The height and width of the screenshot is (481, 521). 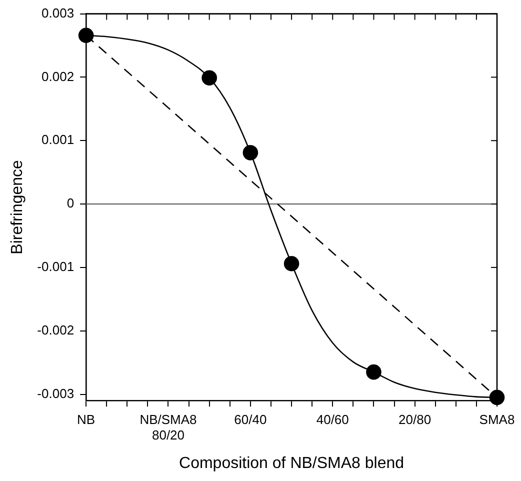 What do you see at coordinates (58, 140) in the screenshot?
I see `y-tick-label: 0.001` at bounding box center [58, 140].